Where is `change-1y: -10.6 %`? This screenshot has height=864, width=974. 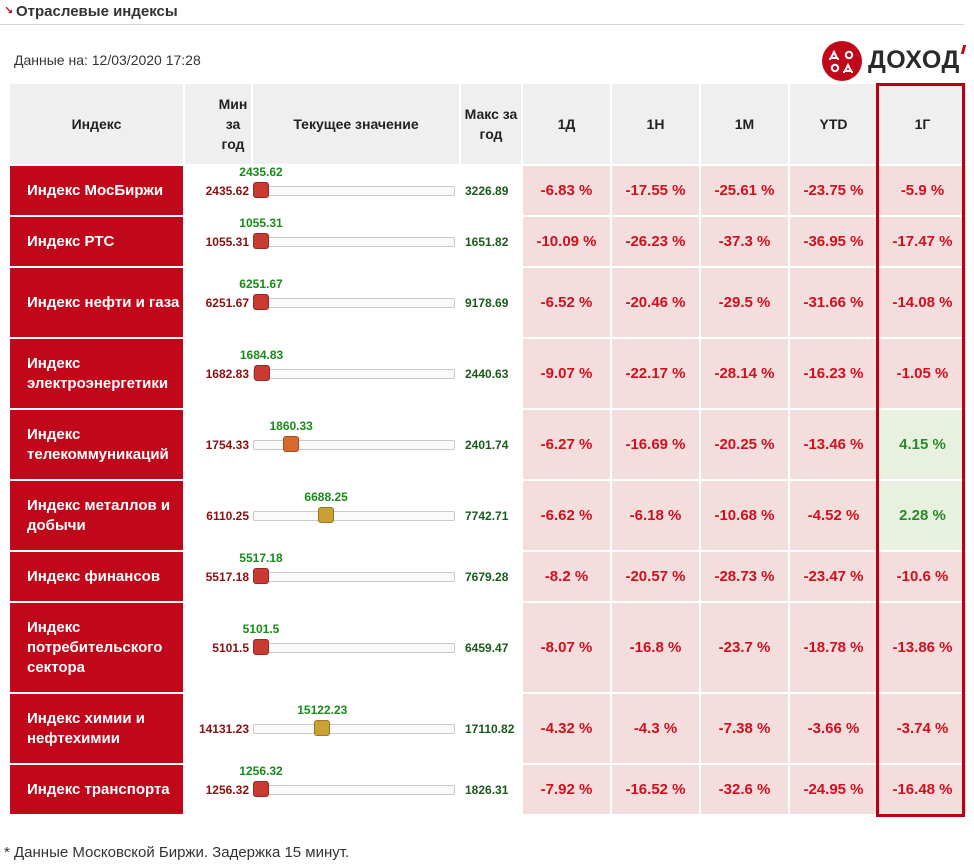 change-1y: -10.6 % is located at coordinates (922, 576).